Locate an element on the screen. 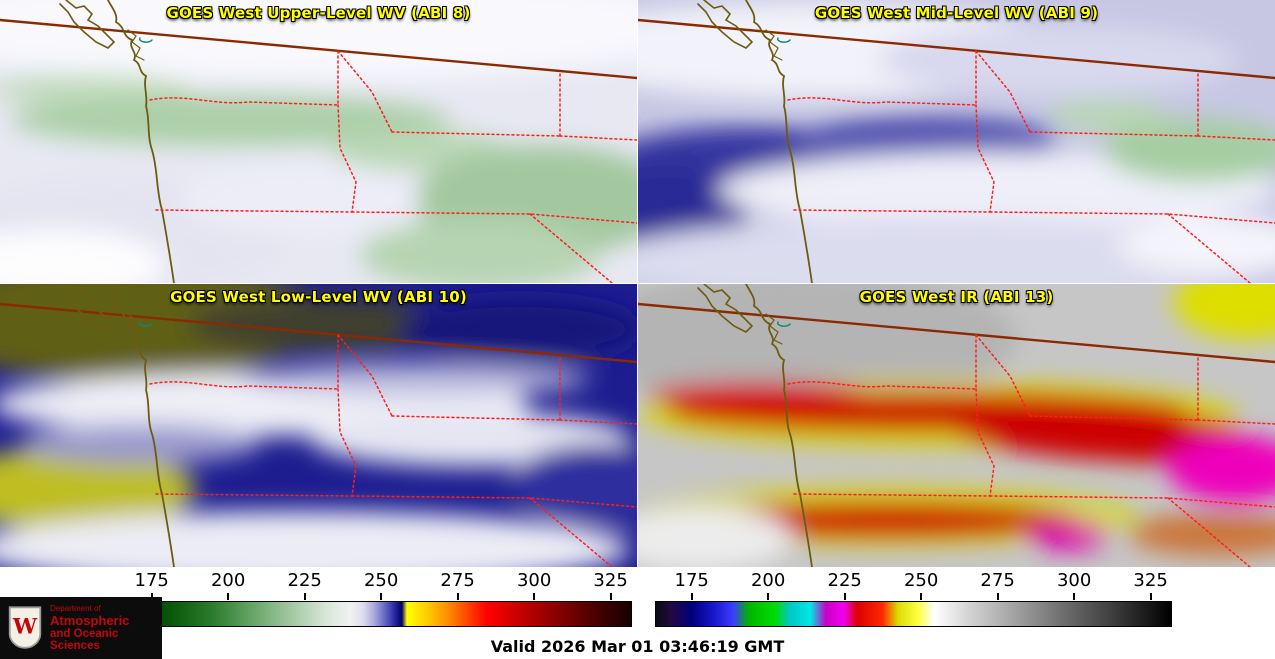 This screenshot has height=659, width=1275. wv-colorbar-labels: 175 200 225 250 275 300 325 is located at coordinates (373, 581).